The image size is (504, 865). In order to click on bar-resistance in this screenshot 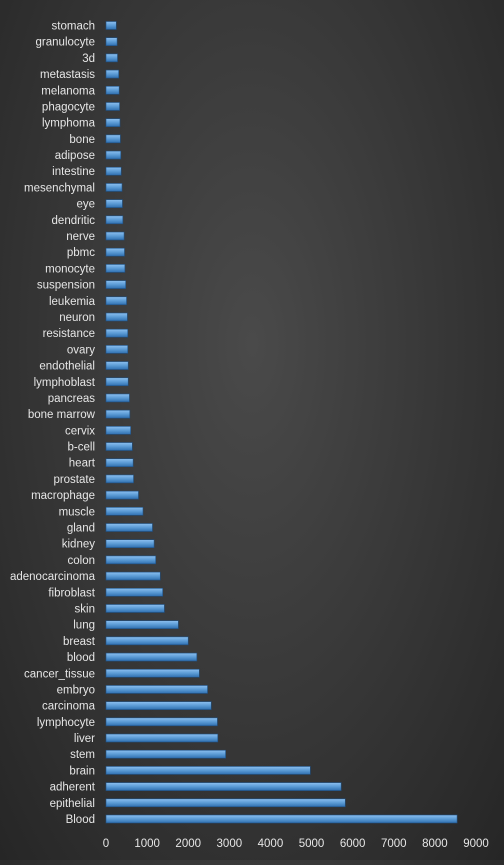, I will do `click(117, 333)`.